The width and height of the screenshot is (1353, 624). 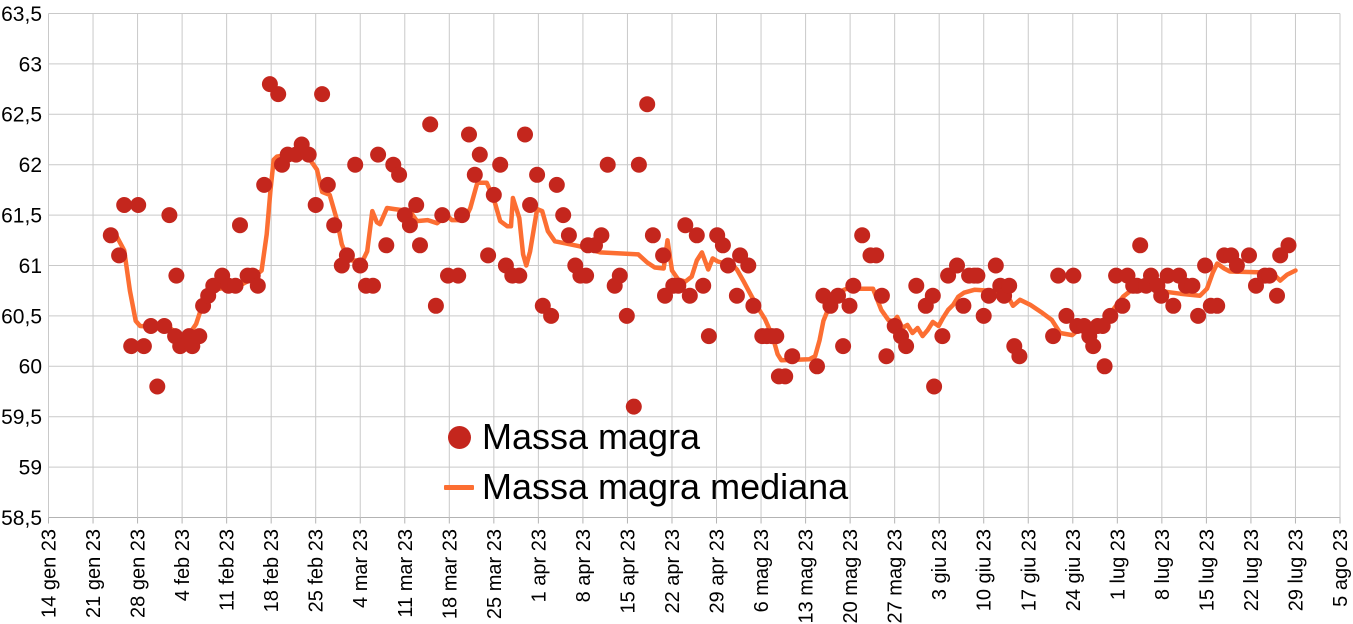 What do you see at coordinates (361, 568) in the screenshot?
I see `x-tick-label: 4 mar 23` at bounding box center [361, 568].